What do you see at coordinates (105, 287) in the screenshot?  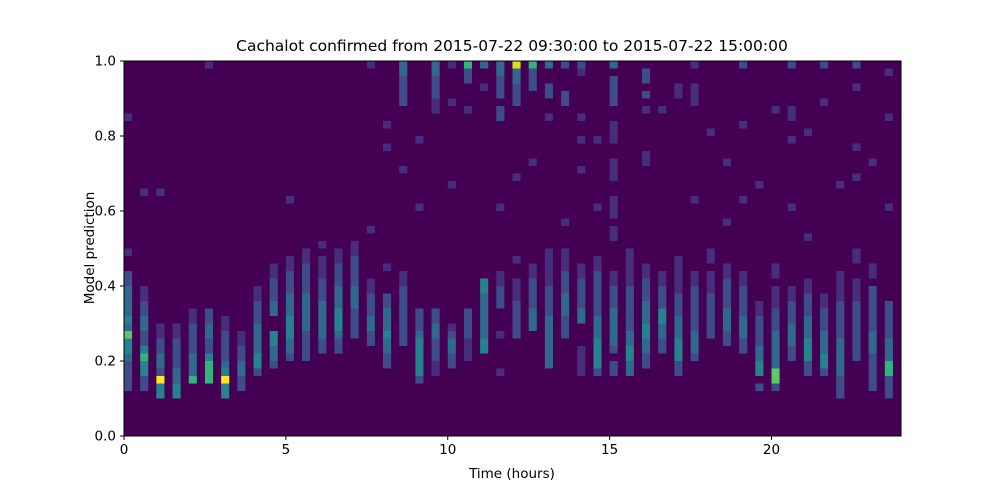 I see `y-tick-label: 0.4` at bounding box center [105, 287].